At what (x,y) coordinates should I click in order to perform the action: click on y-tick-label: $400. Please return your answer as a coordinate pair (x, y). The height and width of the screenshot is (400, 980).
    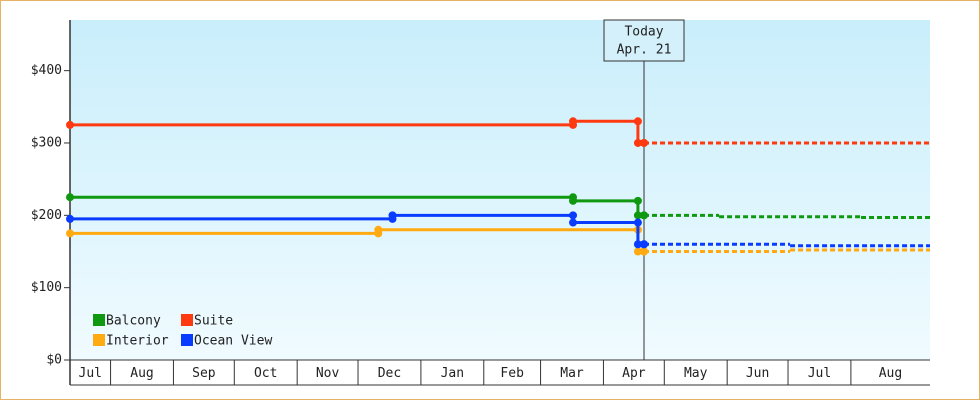
    Looking at the image, I should click on (46, 70).